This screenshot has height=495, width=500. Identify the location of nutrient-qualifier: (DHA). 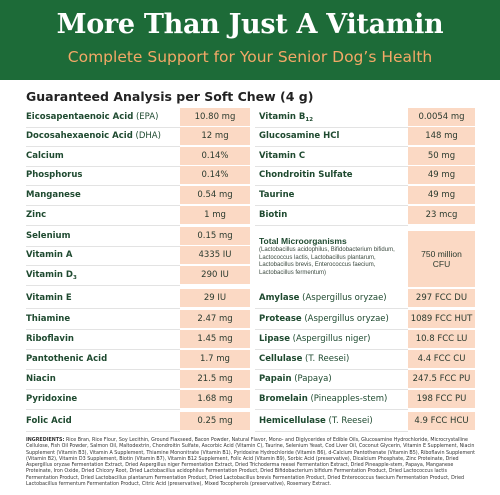
(146, 136).